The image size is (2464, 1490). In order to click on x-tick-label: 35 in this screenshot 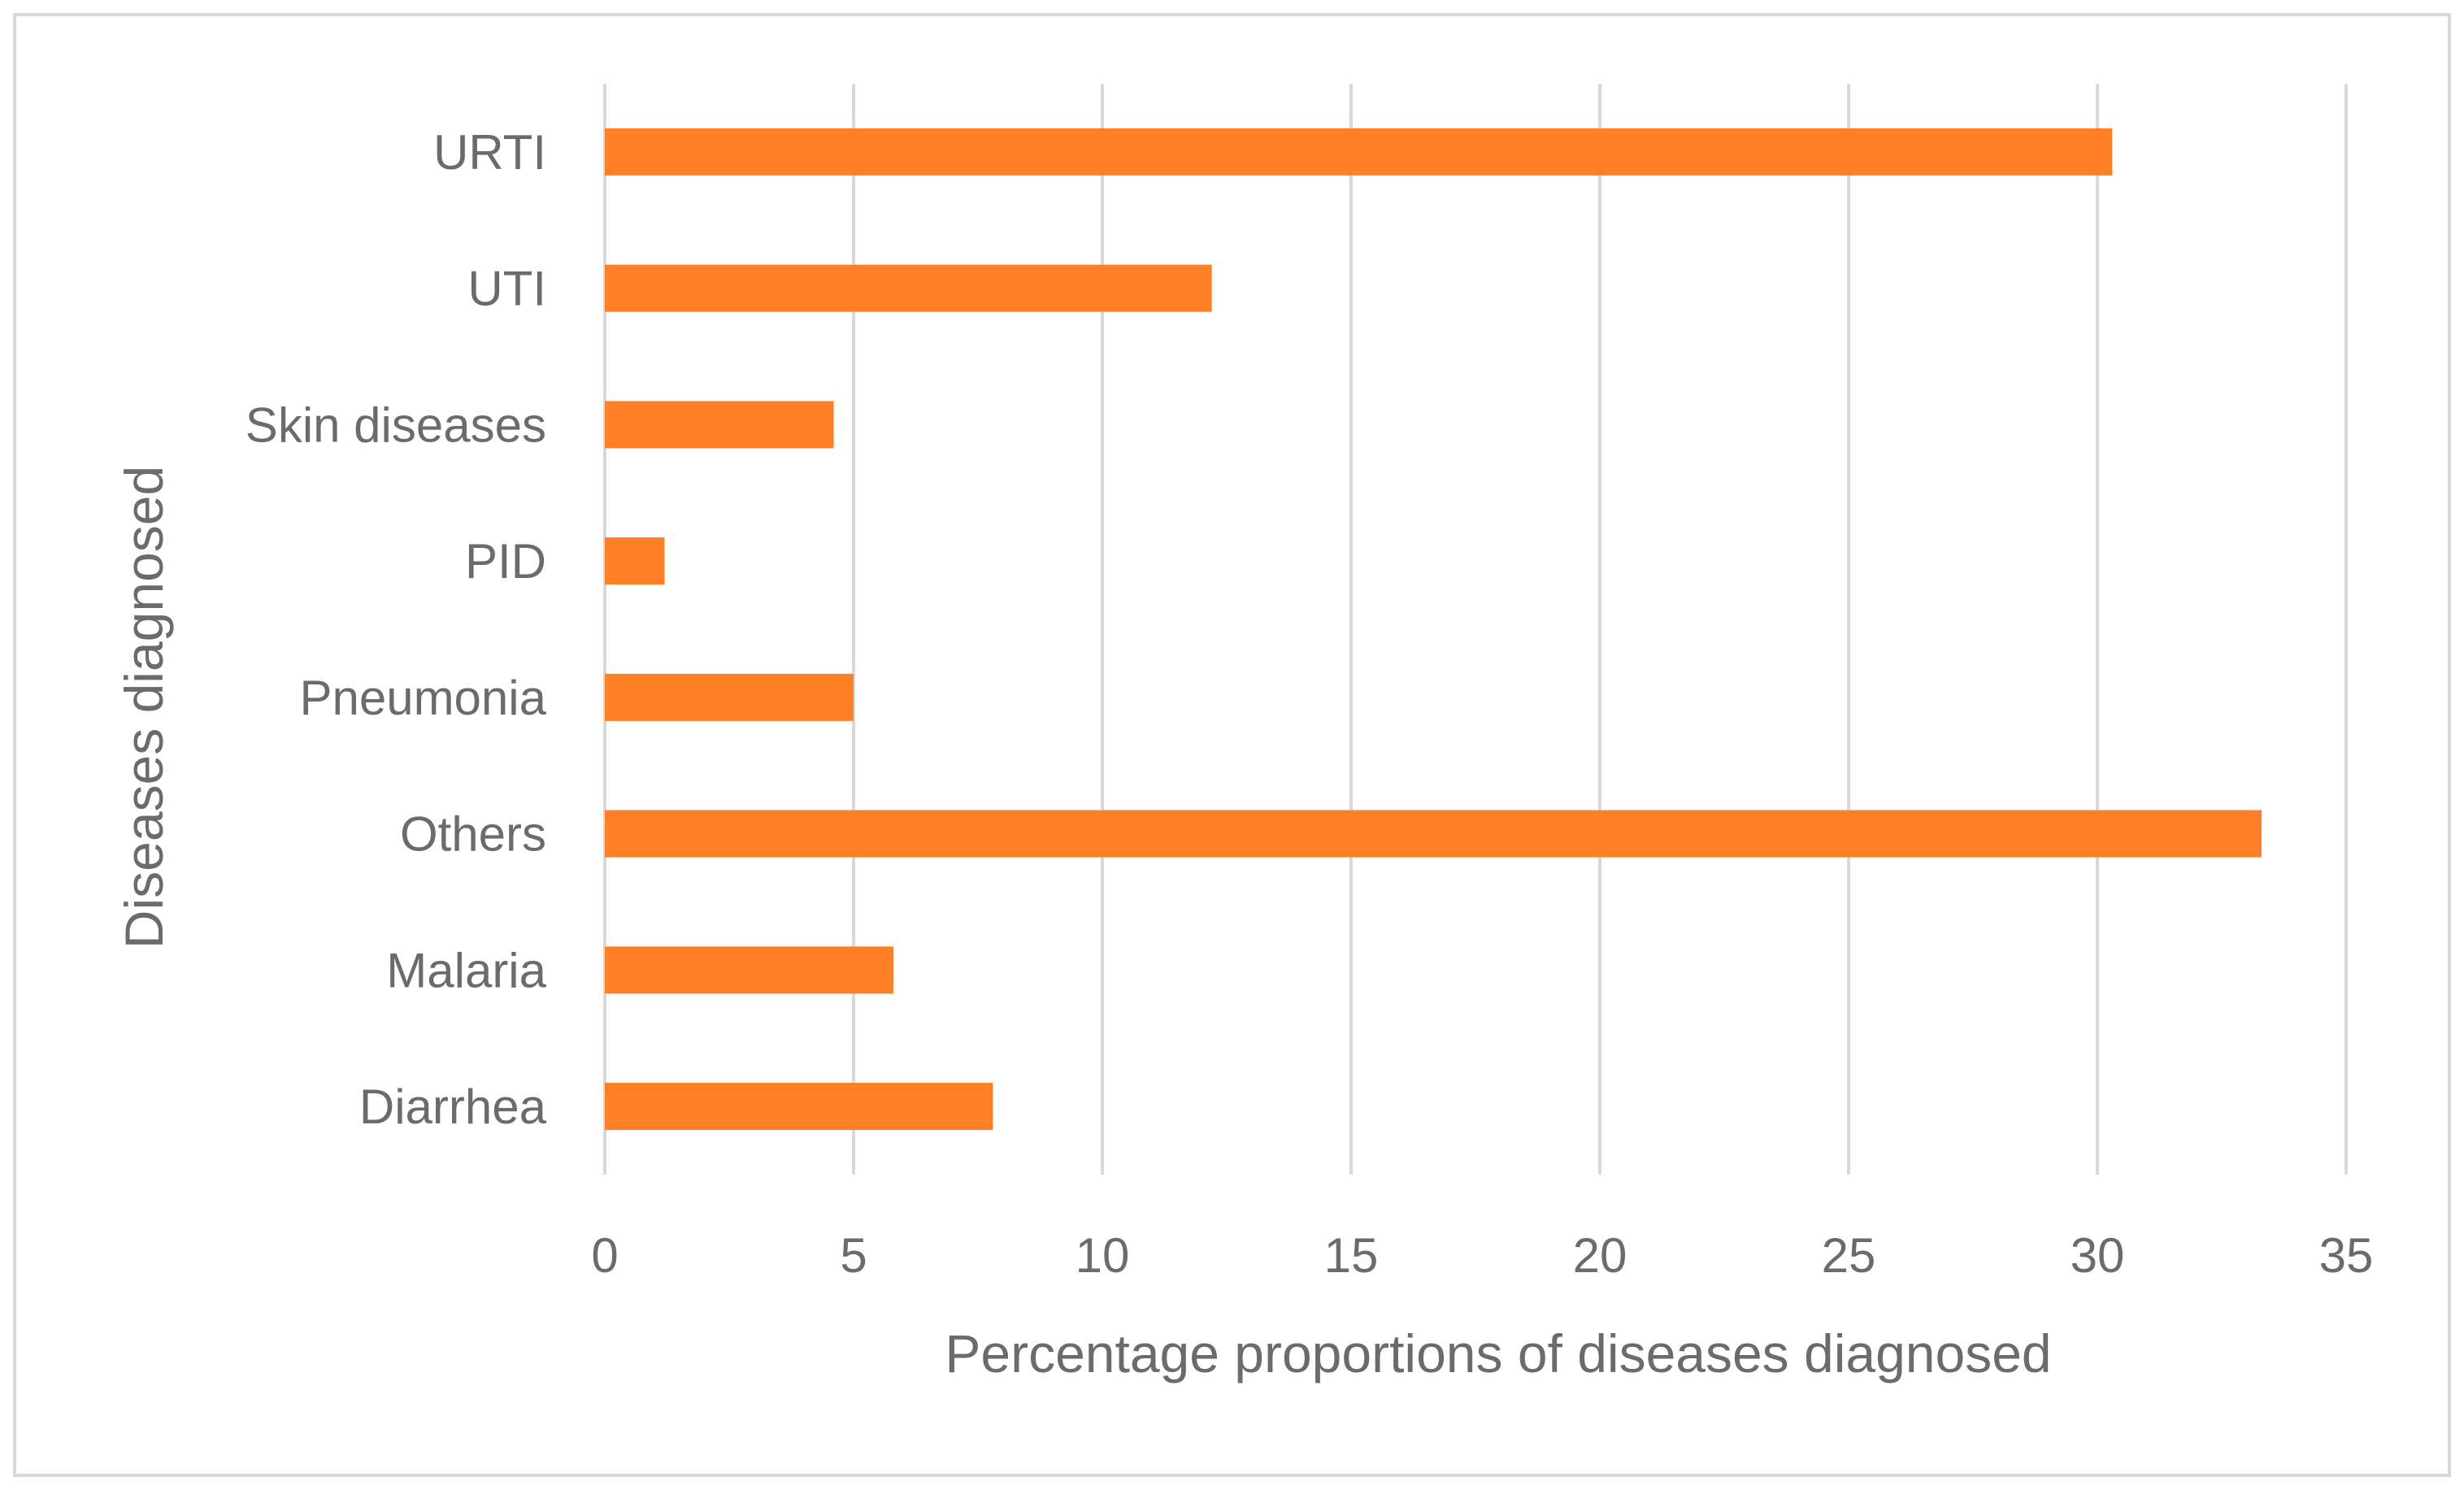, I will do `click(2346, 1255)`.